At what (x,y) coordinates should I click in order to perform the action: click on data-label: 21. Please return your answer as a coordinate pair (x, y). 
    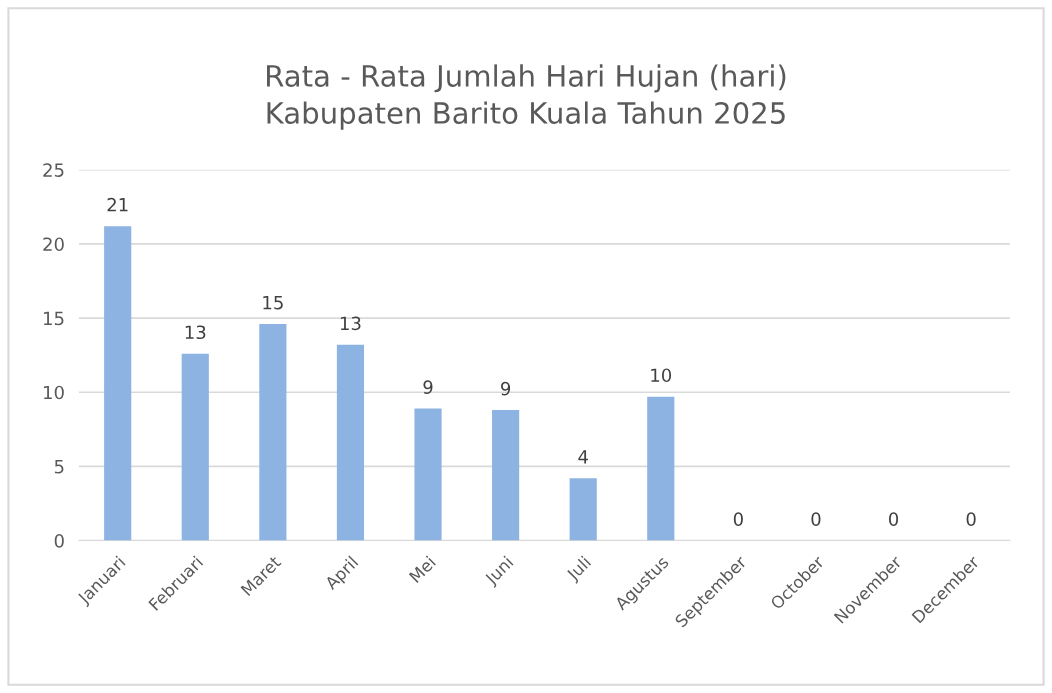
    Looking at the image, I should click on (117, 204).